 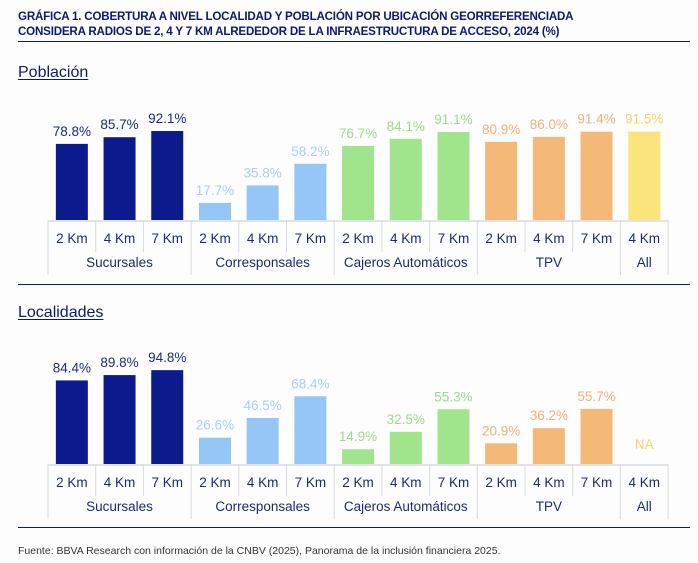 I want to click on data-label: NA, so click(x=644, y=444).